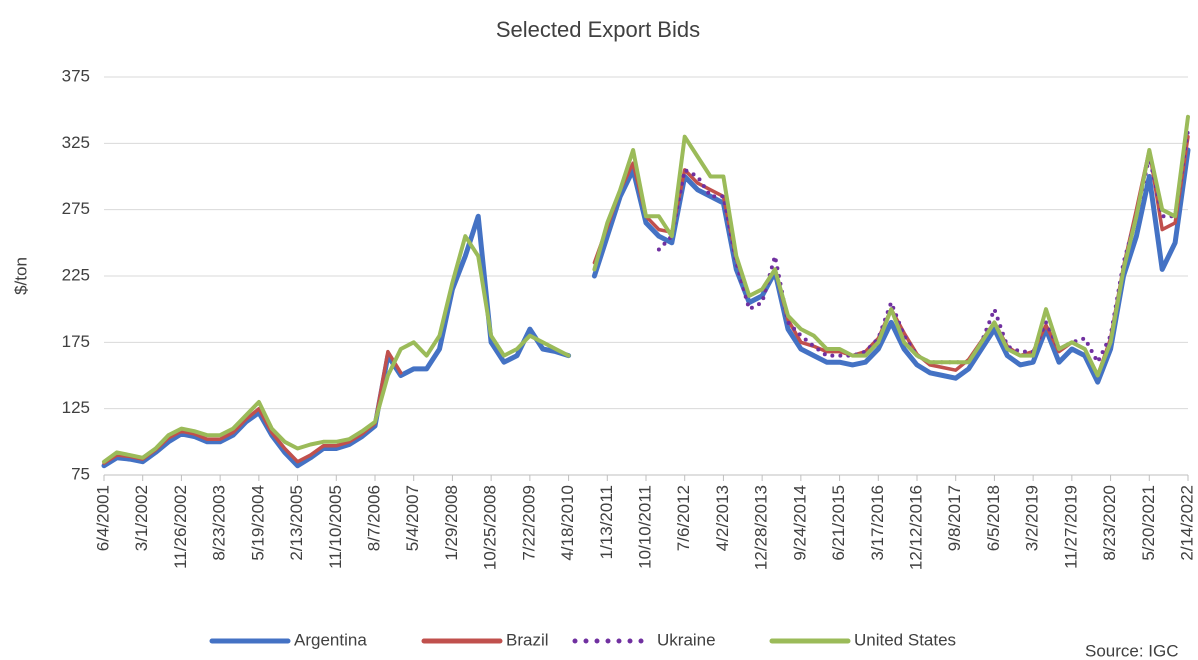 The image size is (1198, 660). I want to click on x-tick-label: 10/25/2008, so click(490, 527).